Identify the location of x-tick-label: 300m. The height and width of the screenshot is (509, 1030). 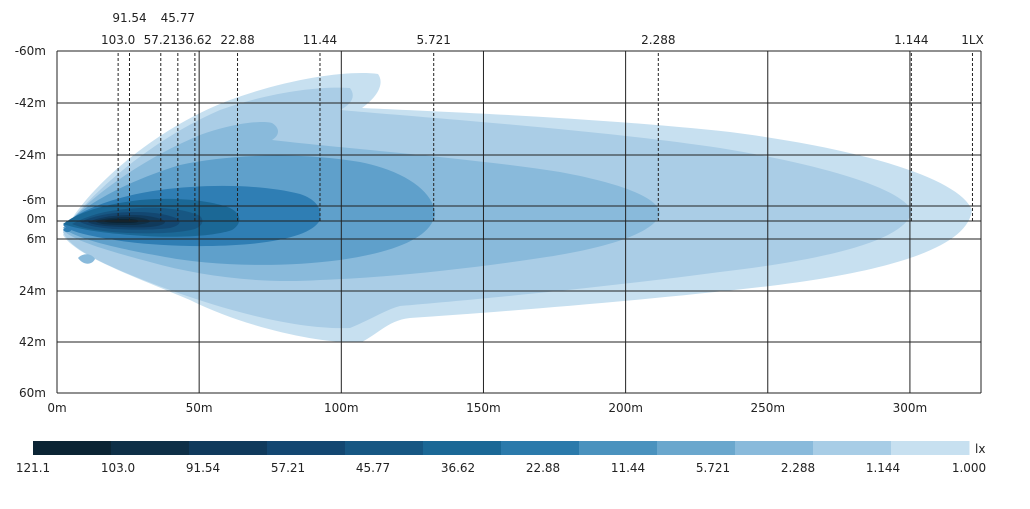
(910, 408).